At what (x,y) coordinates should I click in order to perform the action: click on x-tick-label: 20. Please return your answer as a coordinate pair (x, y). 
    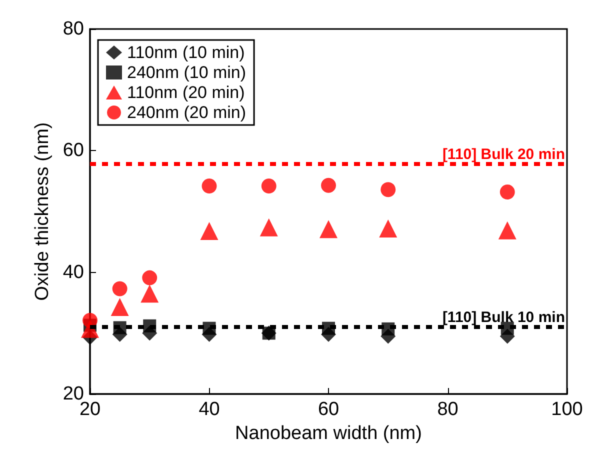
    Looking at the image, I should click on (90, 409).